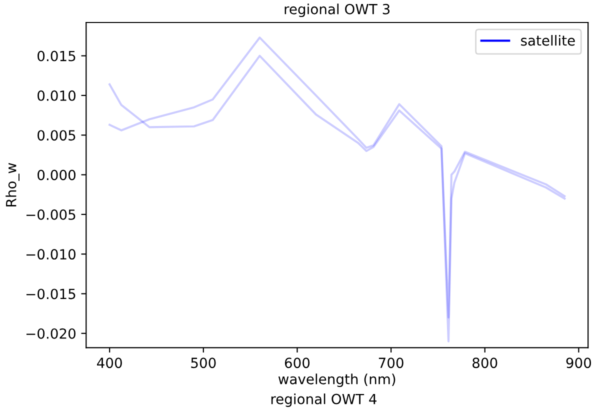 The image size is (594, 409). What do you see at coordinates (57, 95) in the screenshot?
I see `y-tick-label: 0.010` at bounding box center [57, 95].